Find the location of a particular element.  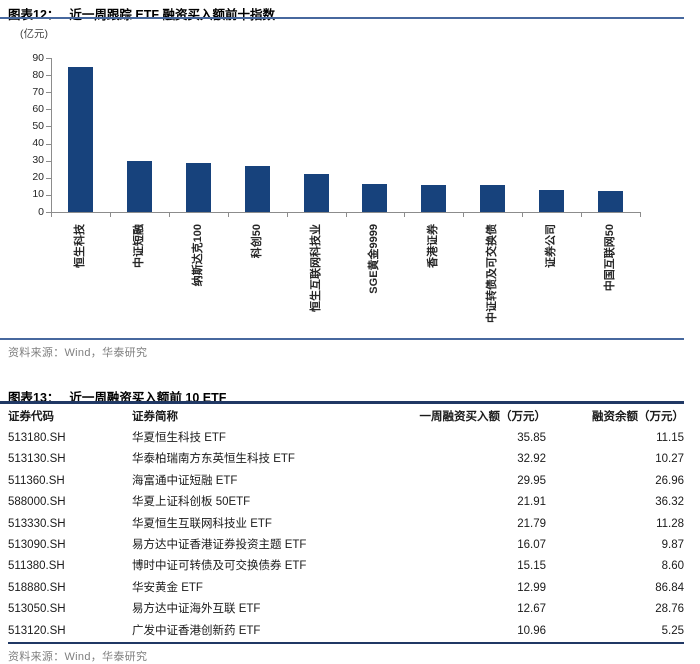

table-row: 513120.SH 广发中证香港创新药 ETF 10.96 5.25 is located at coordinates (346, 631).